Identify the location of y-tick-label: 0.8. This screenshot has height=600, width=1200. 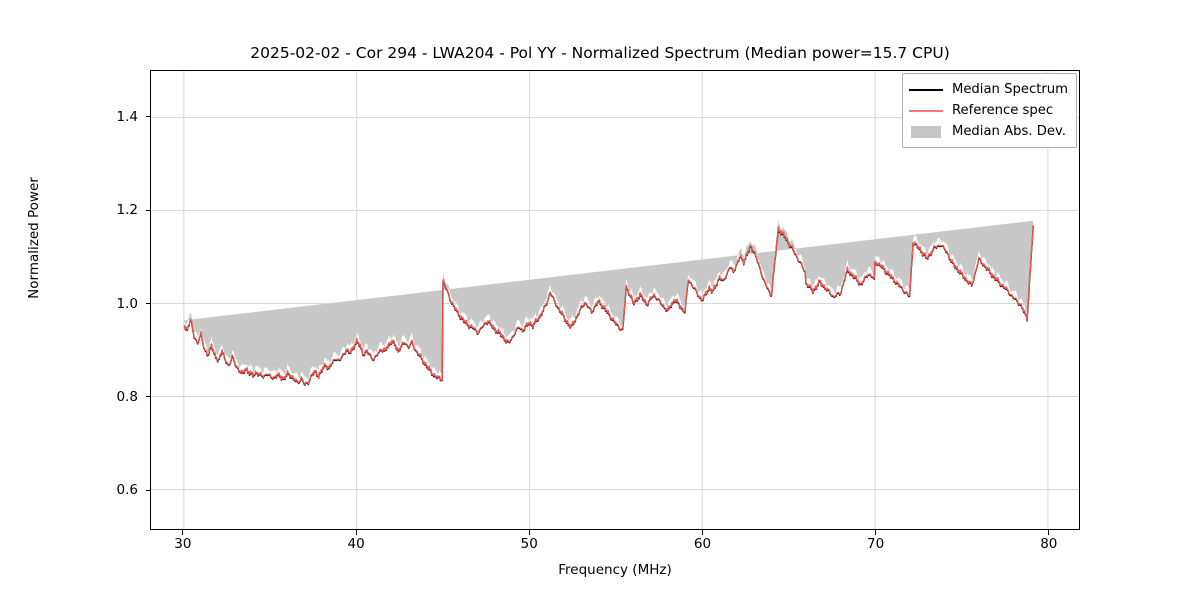
(127, 396).